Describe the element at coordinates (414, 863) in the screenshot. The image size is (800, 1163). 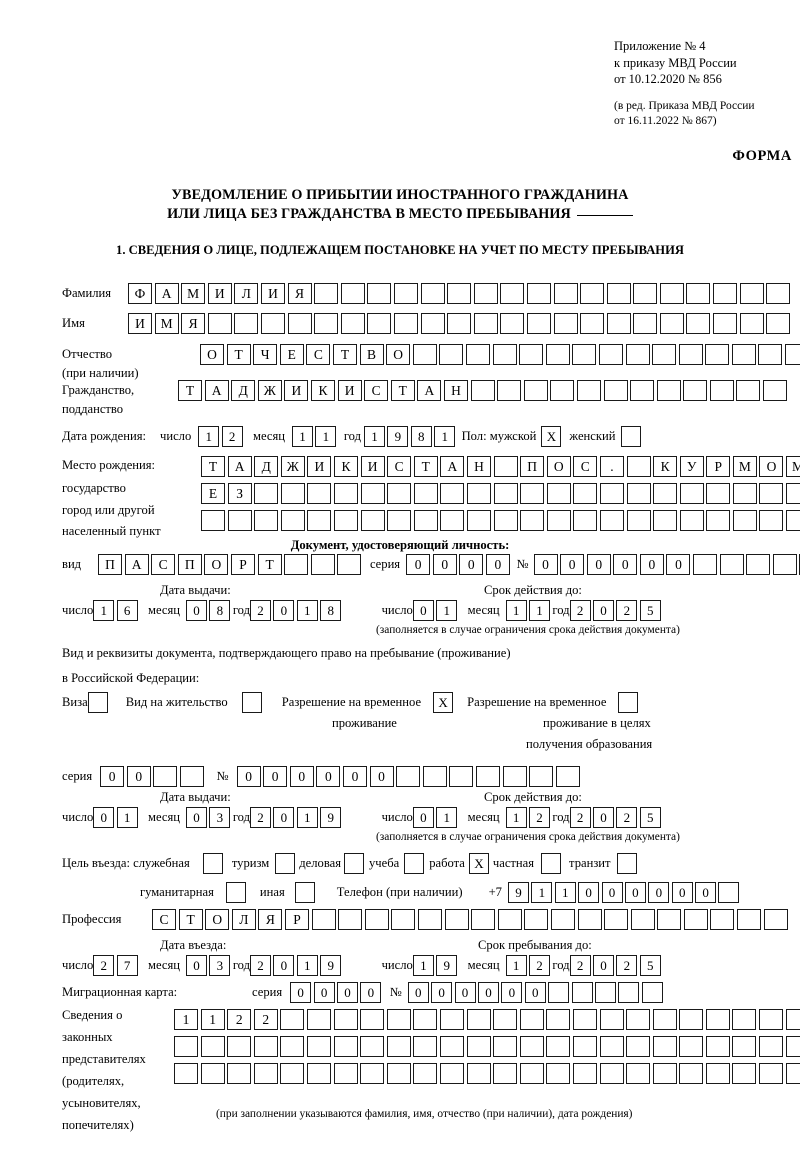
I see `purpose-study-checkbox` at that location.